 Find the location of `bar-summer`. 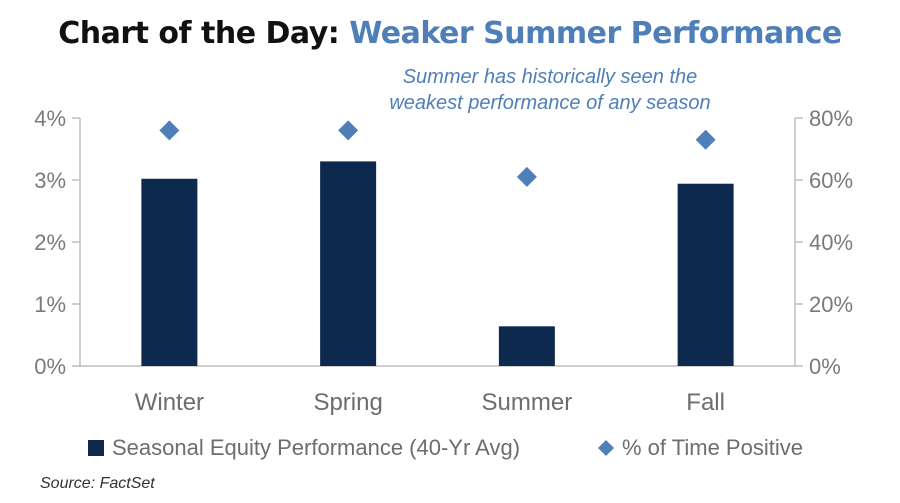

bar-summer is located at coordinates (526, 346).